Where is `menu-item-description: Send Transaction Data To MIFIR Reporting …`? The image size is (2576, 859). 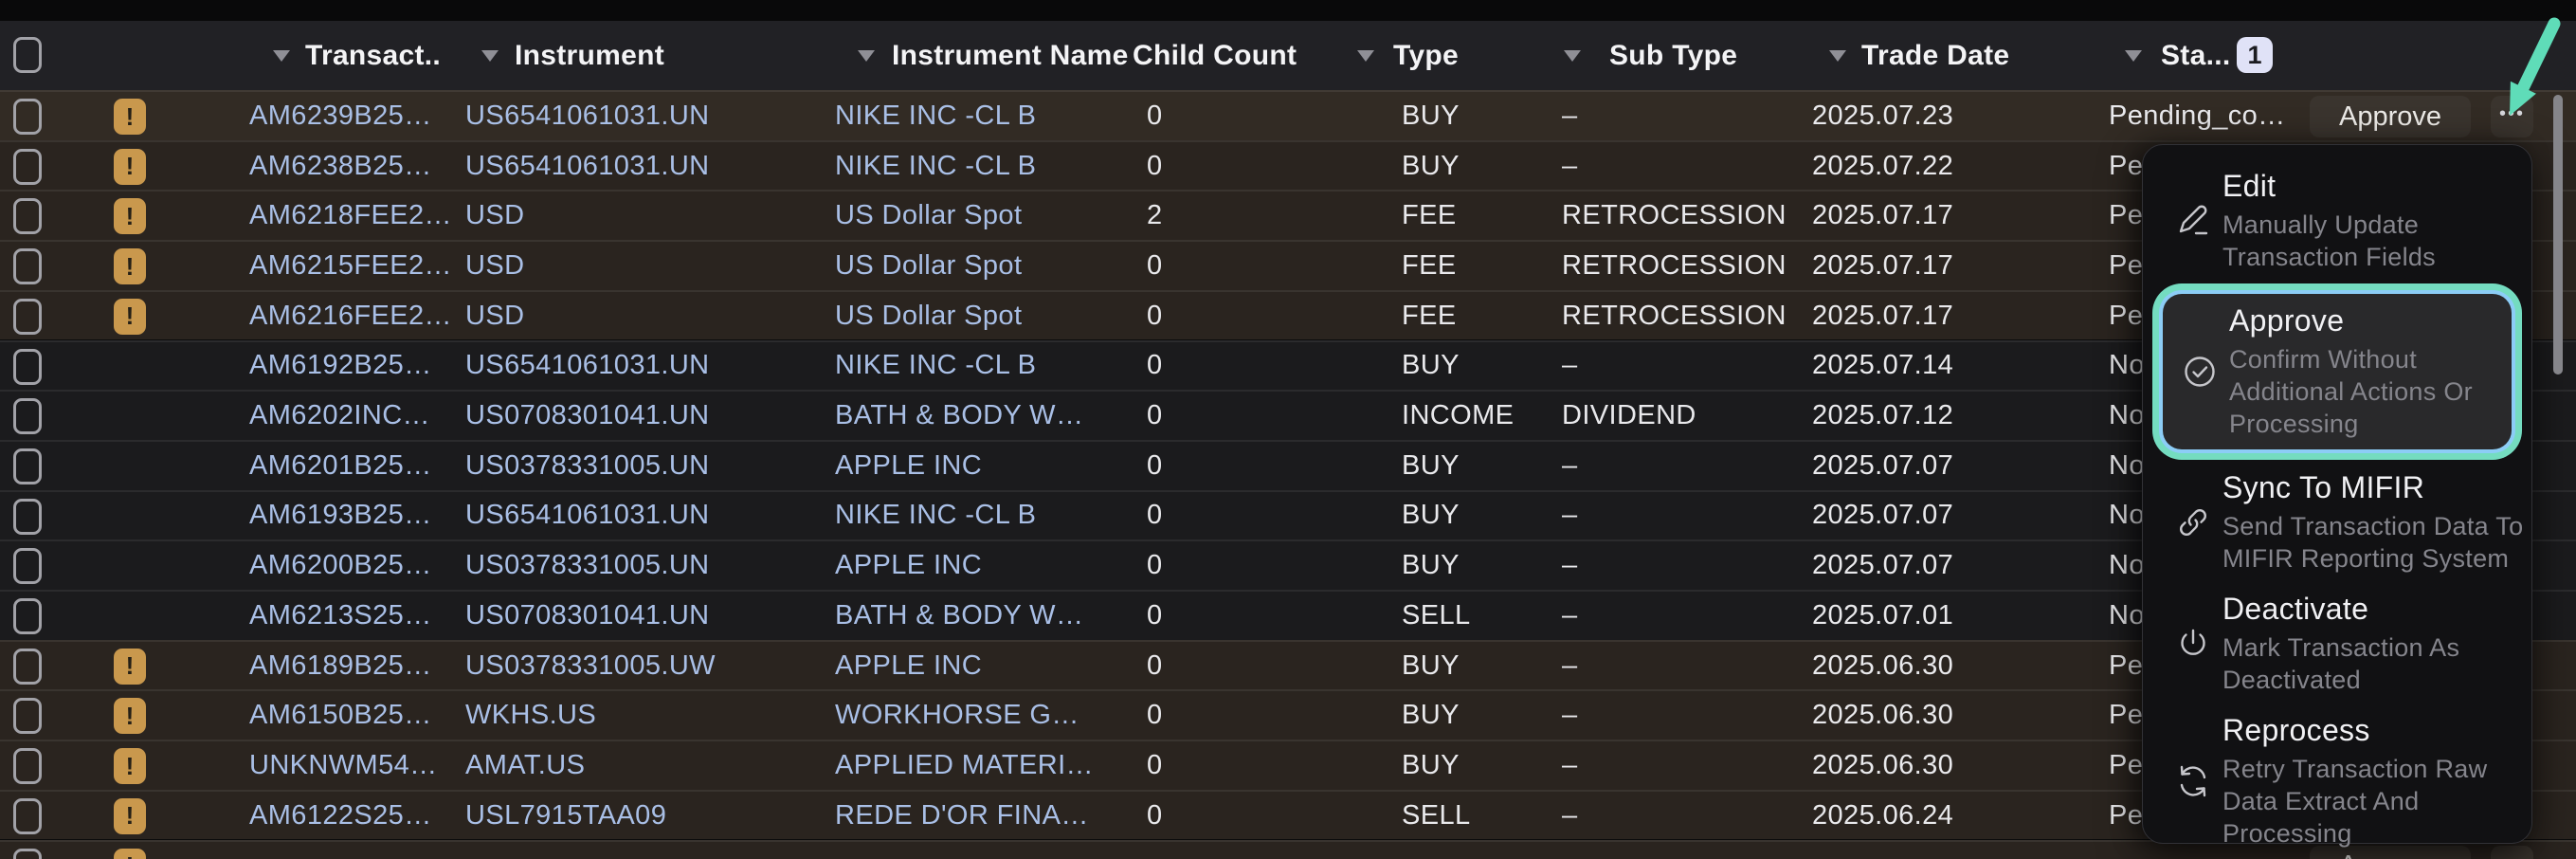
menu-item-description: Send Transaction Data To MIFIR Reporting … is located at coordinates (2373, 542).